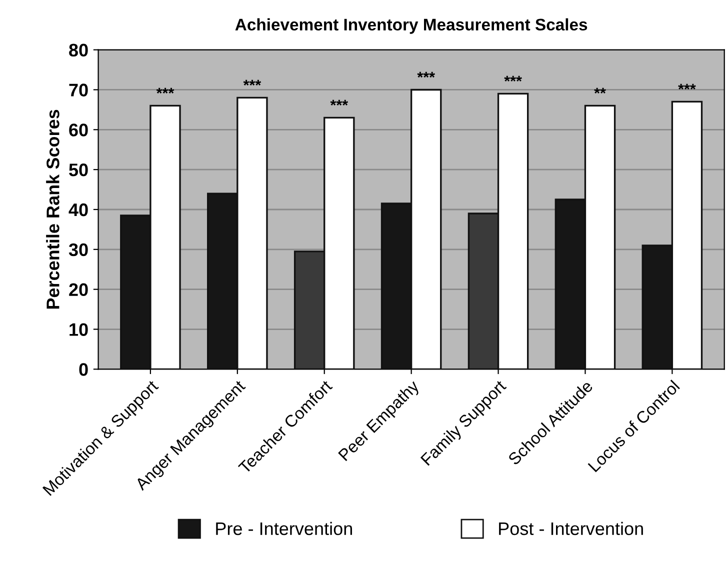  What do you see at coordinates (600, 91) in the screenshot?
I see `annotation: **` at bounding box center [600, 91].